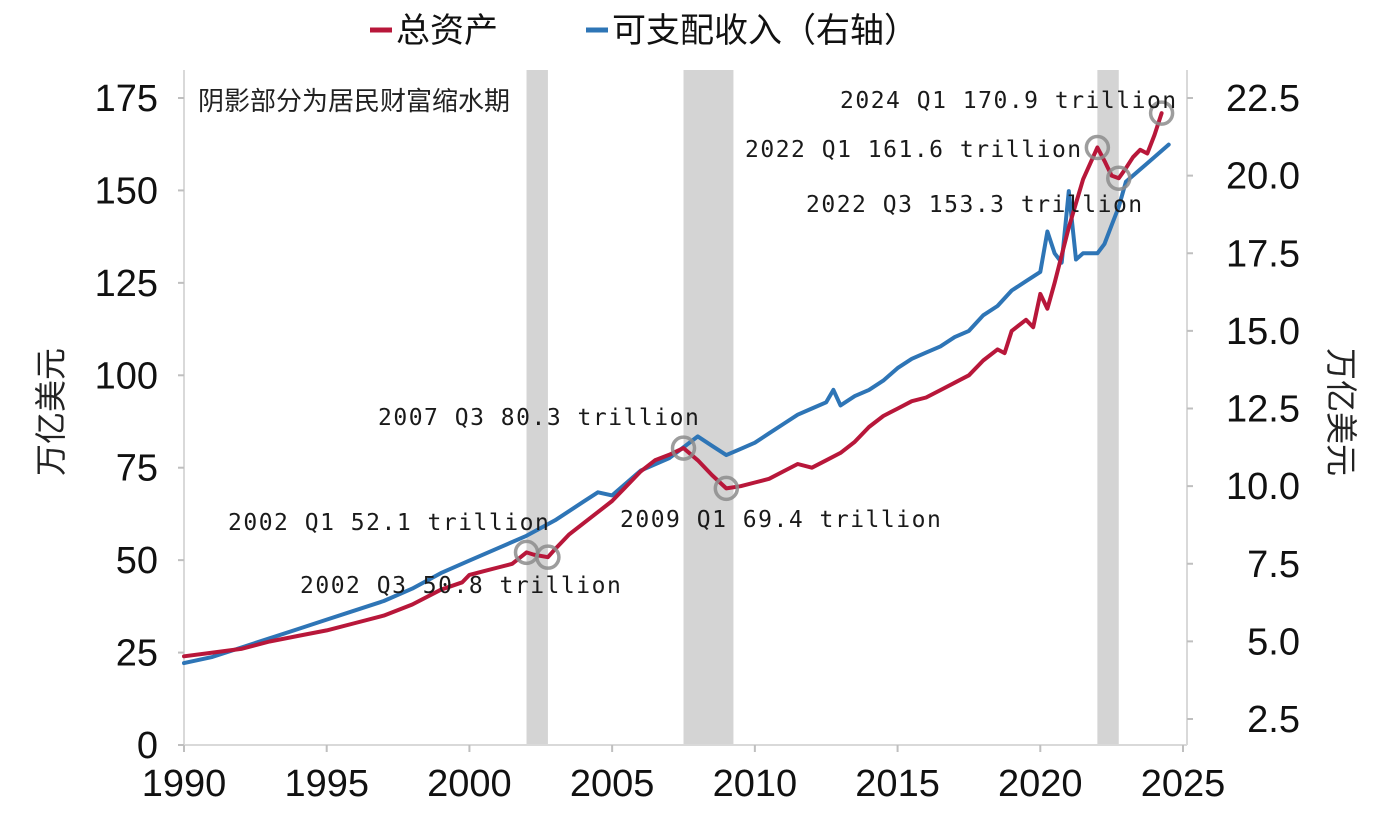  Describe the element at coordinates (1273, 565) in the screenshot. I see `right-tick-label: 7.5` at that location.